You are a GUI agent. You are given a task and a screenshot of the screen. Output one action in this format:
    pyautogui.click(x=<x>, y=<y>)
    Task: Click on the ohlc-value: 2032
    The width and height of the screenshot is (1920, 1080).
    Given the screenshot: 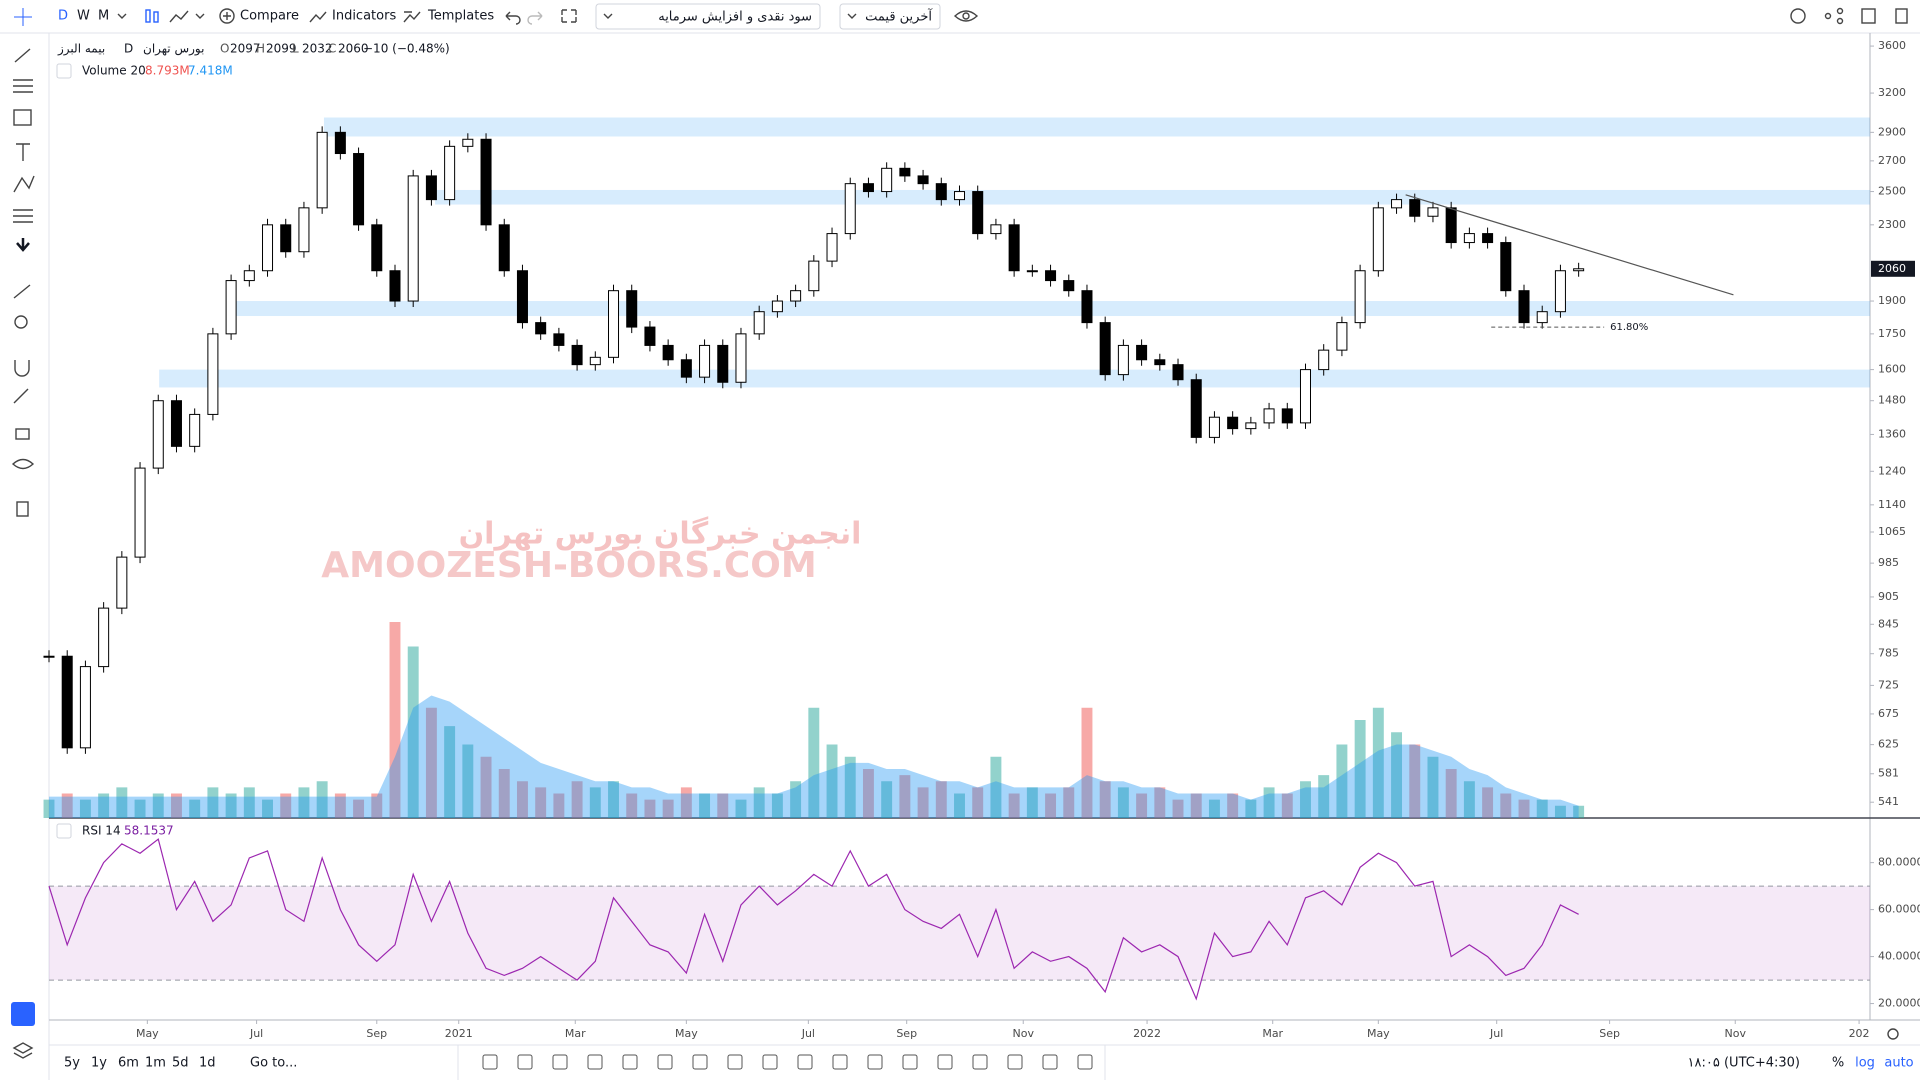 What is the action you would take?
    pyautogui.click(x=317, y=49)
    